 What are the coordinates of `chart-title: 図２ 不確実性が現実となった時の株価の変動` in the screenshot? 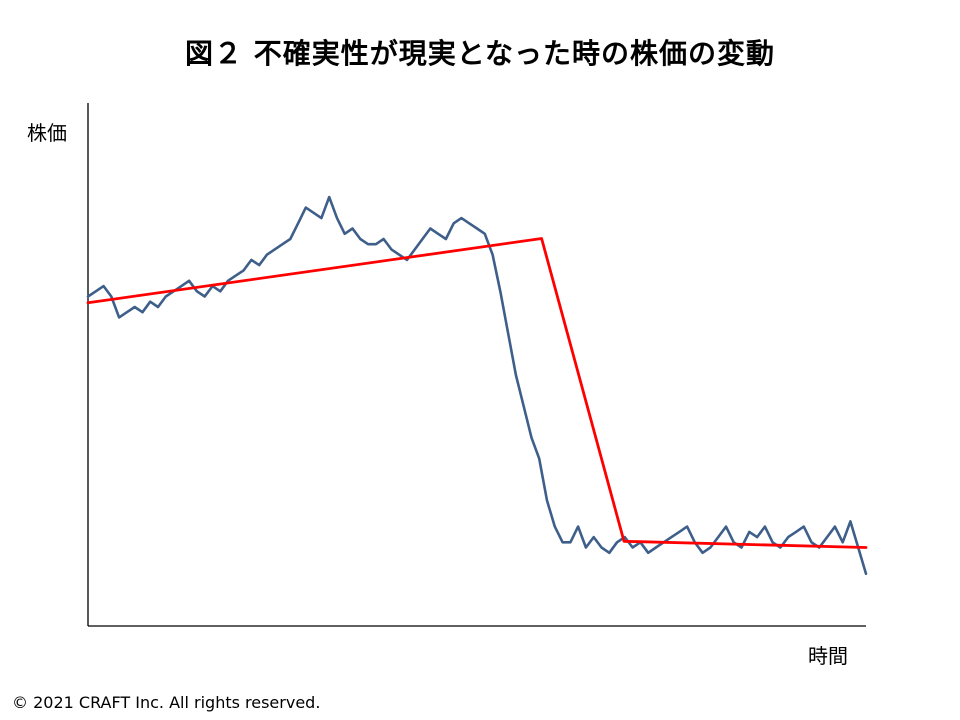 It's located at (480, 53).